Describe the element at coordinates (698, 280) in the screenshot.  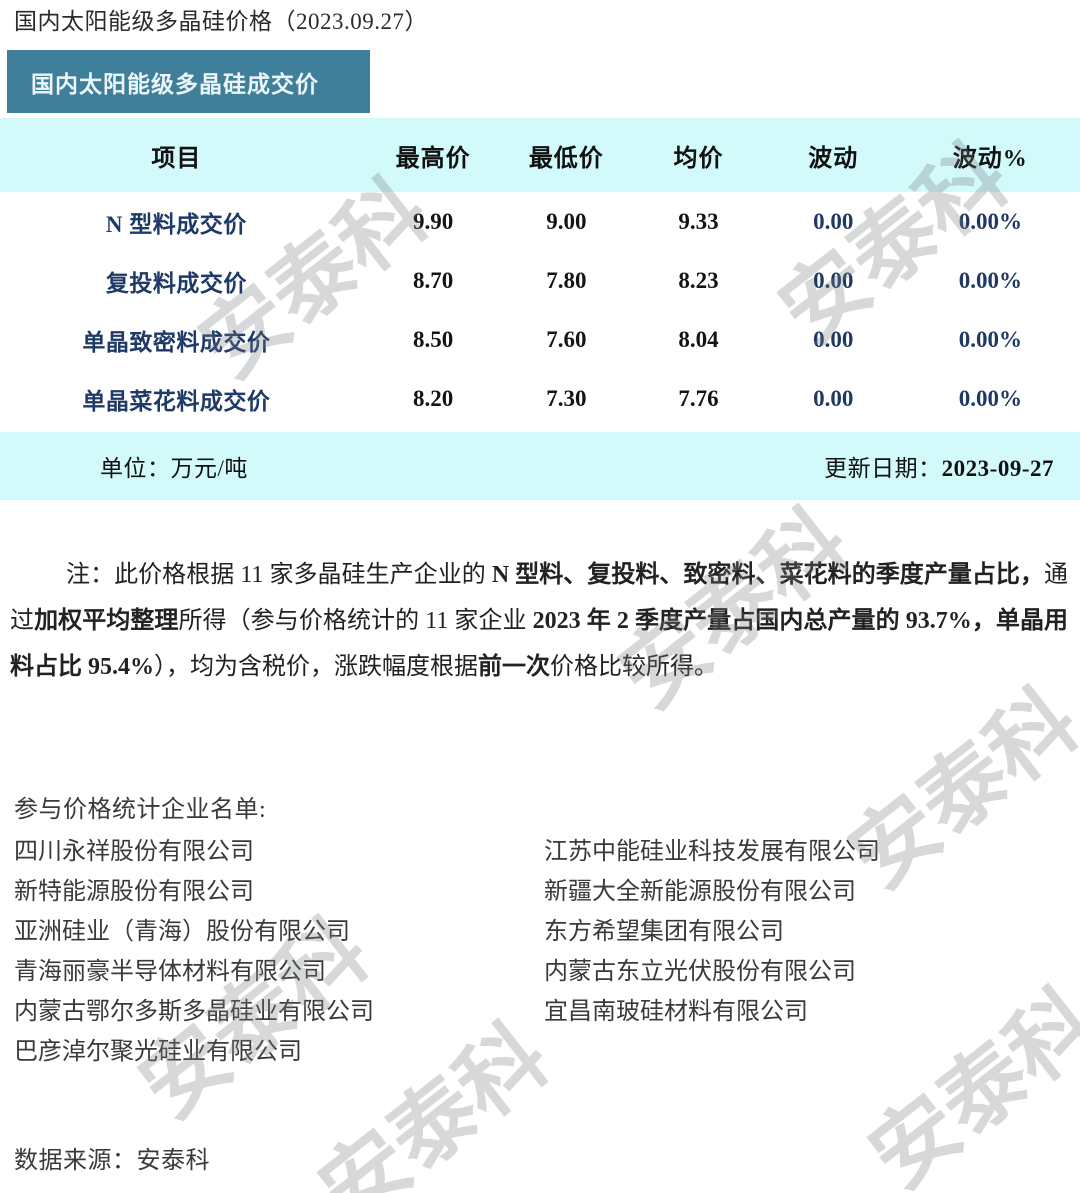
I see `cell-avg: 8.23` at that location.